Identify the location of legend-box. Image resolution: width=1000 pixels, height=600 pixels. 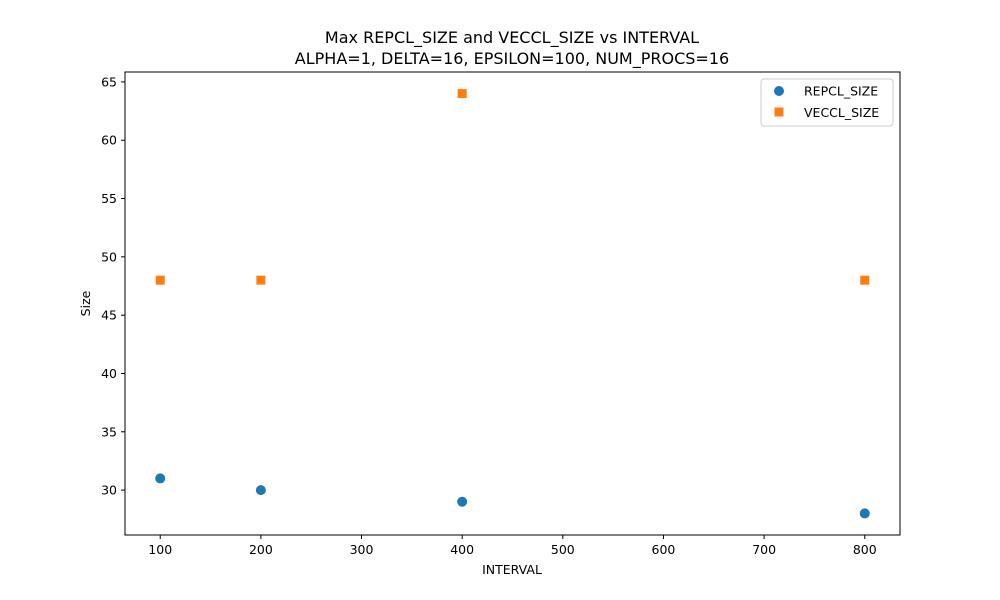
(827, 102).